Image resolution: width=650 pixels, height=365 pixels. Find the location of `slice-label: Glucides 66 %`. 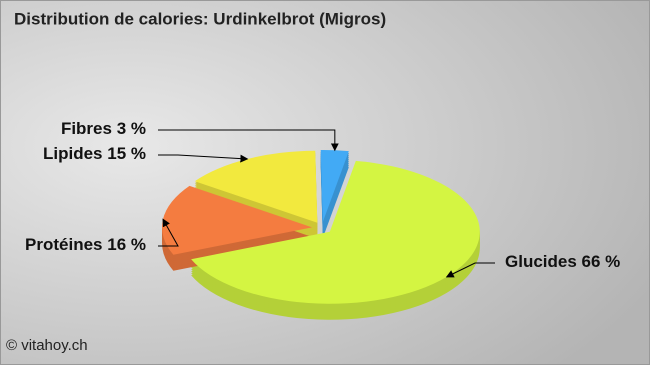

slice-label: Glucides 66 % is located at coordinates (562, 261).